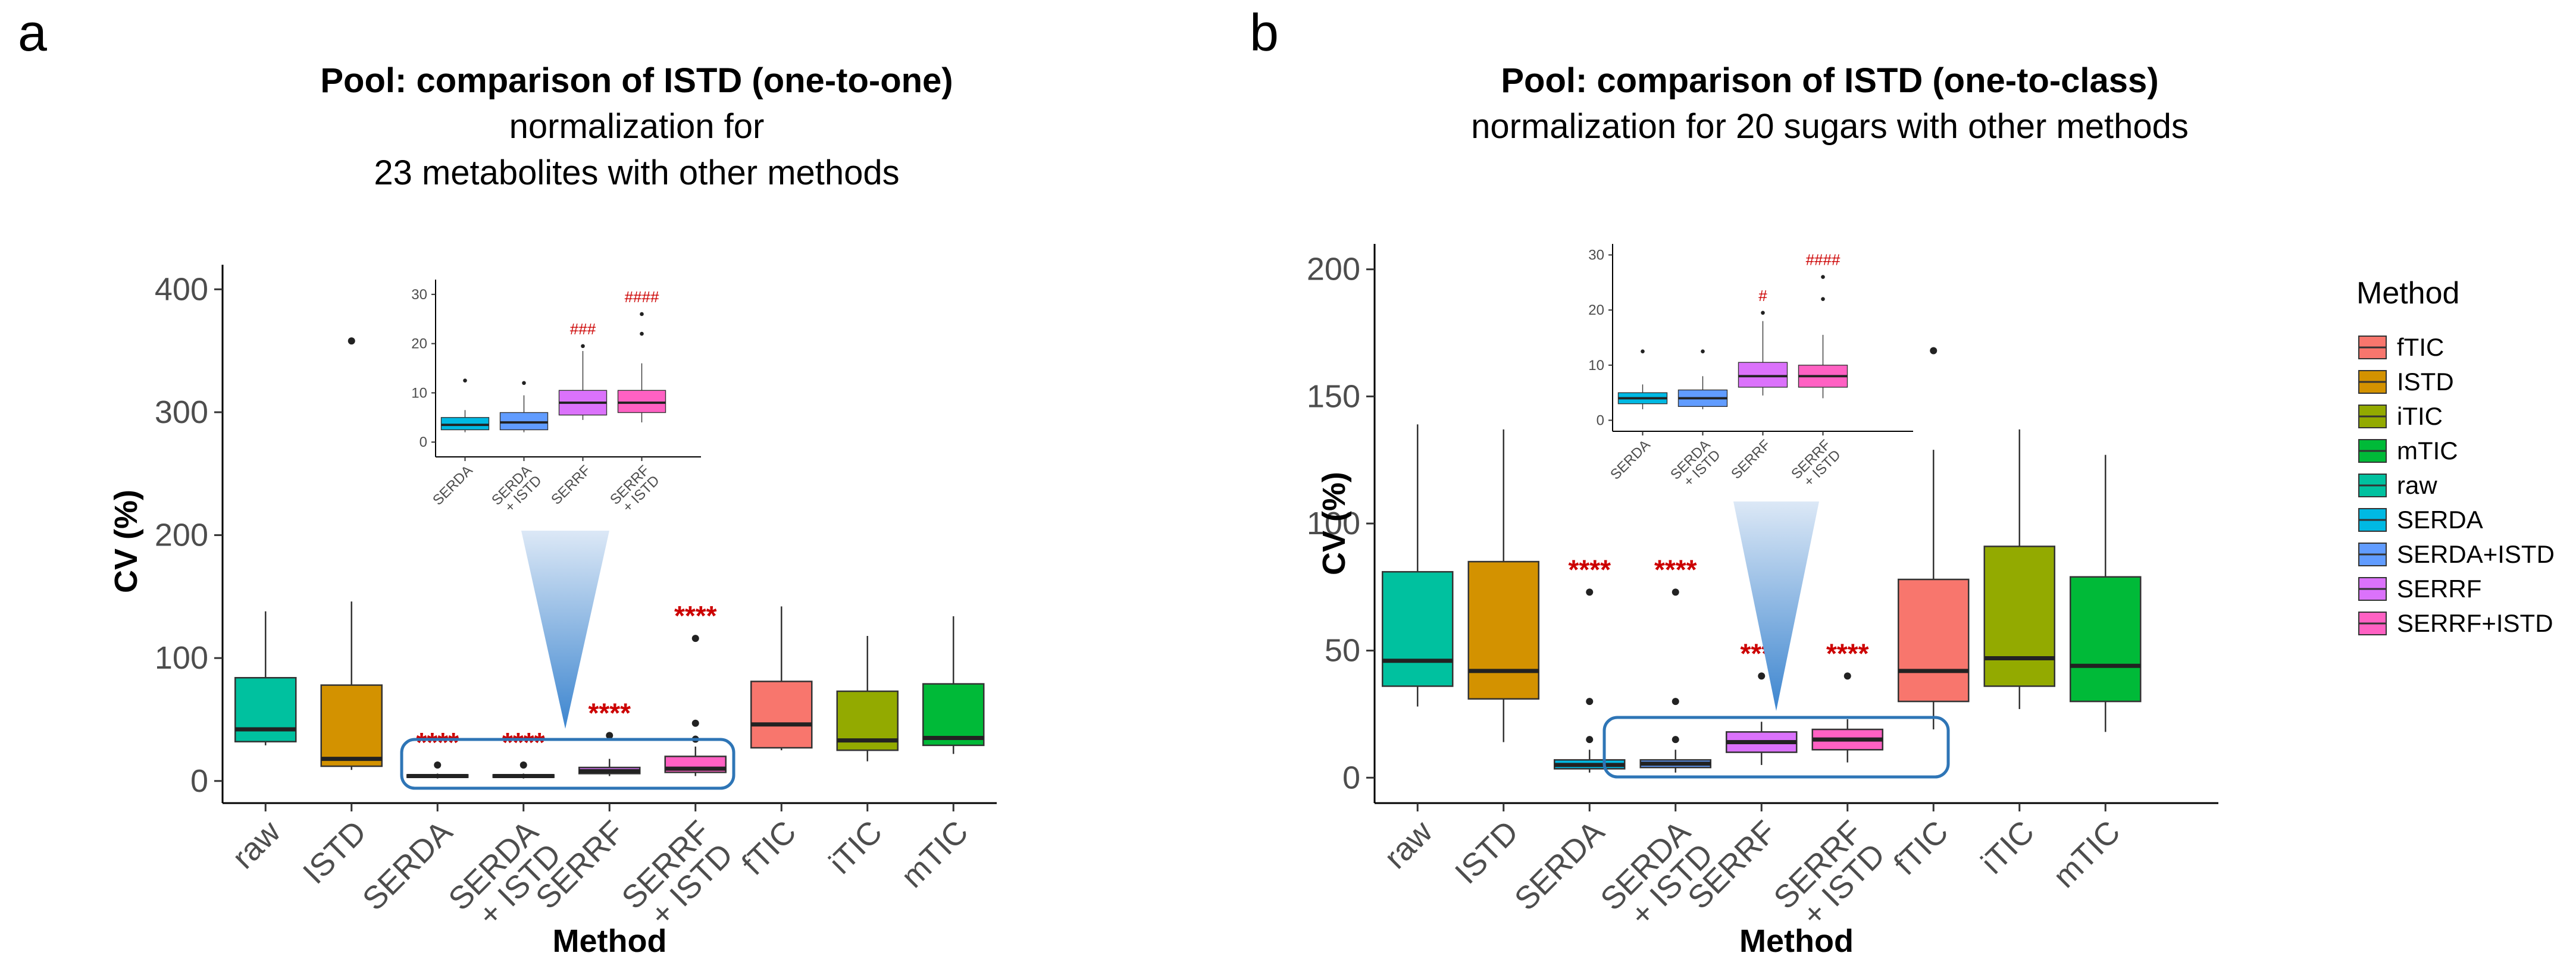 This screenshot has height=978, width=2576. What do you see at coordinates (126, 541) in the screenshot?
I see `y-axis-title: CV (%)` at bounding box center [126, 541].